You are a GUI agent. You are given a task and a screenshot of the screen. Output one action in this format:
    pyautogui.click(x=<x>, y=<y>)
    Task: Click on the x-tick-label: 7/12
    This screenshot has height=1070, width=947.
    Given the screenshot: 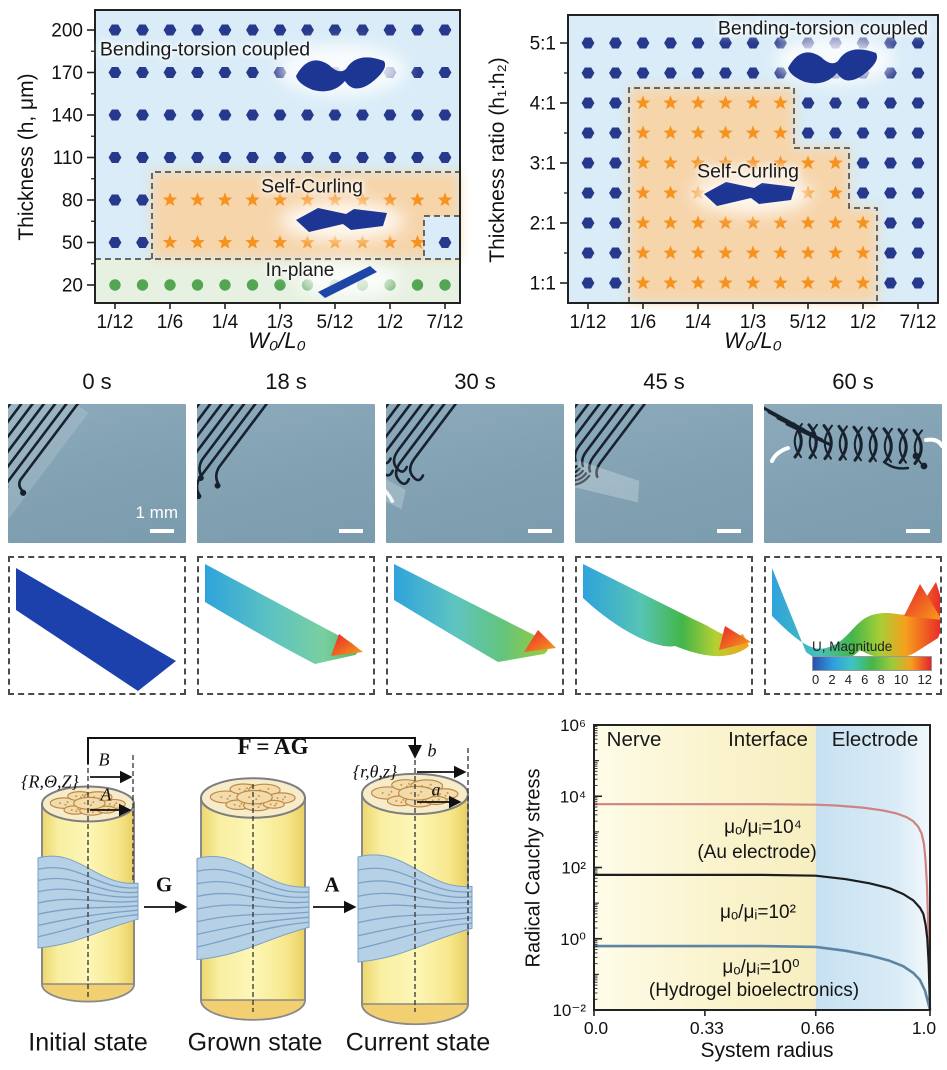 What is the action you would take?
    pyautogui.click(x=918, y=322)
    